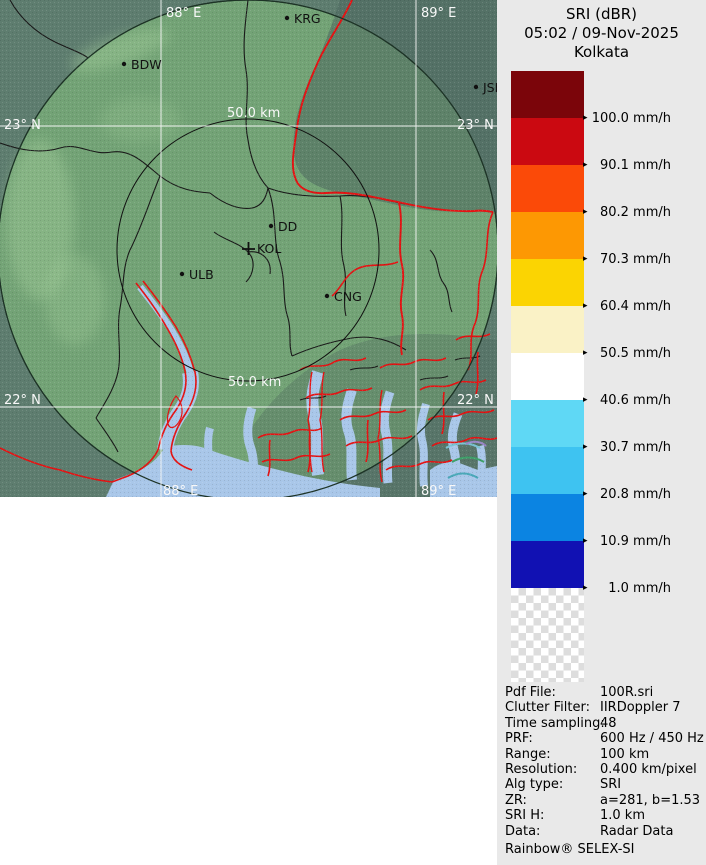 This screenshot has height=865, width=706. I want to click on legend-value-label: 30.7 mm/h, so click(635, 447).